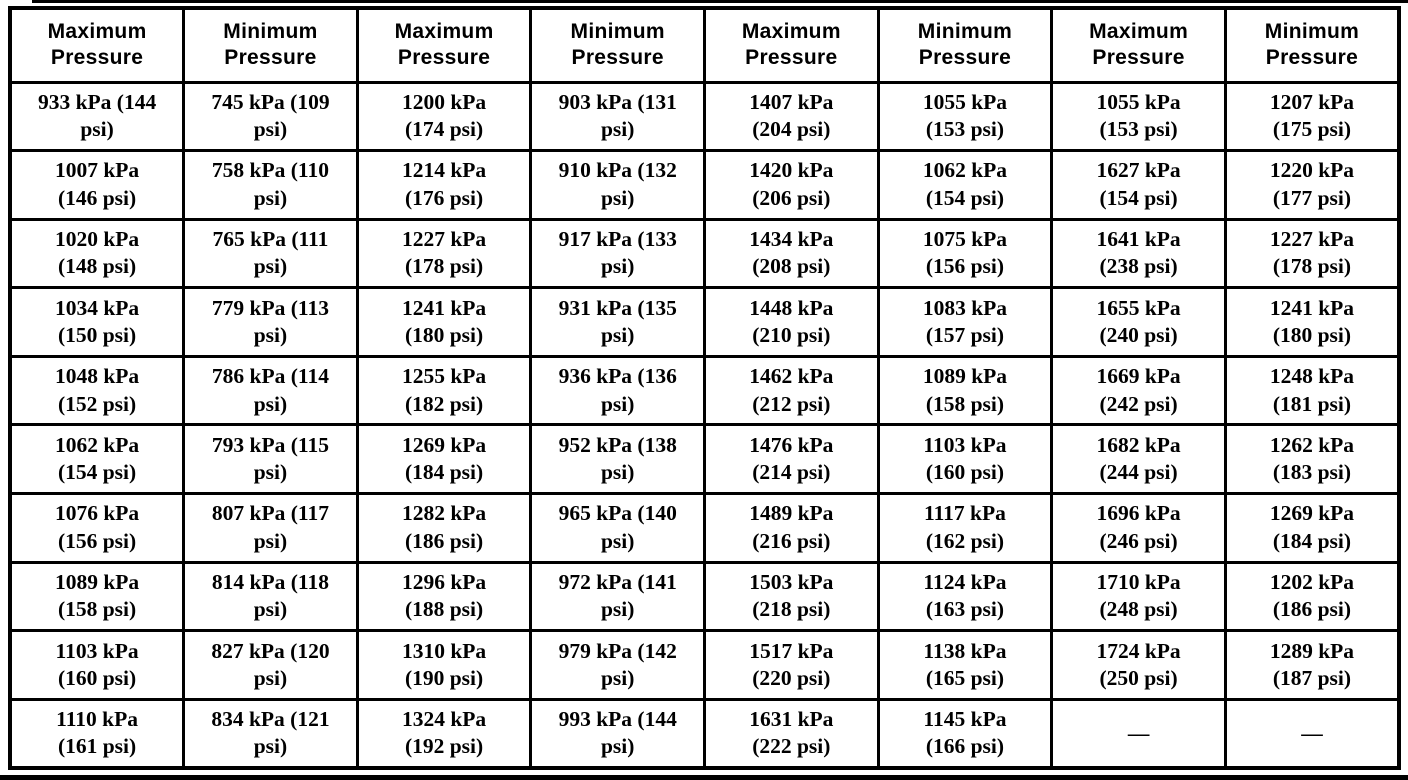 The image size is (1408, 780). What do you see at coordinates (444, 528) in the screenshot?
I see `pressure-cell: 1282 kPa (186 psi)` at bounding box center [444, 528].